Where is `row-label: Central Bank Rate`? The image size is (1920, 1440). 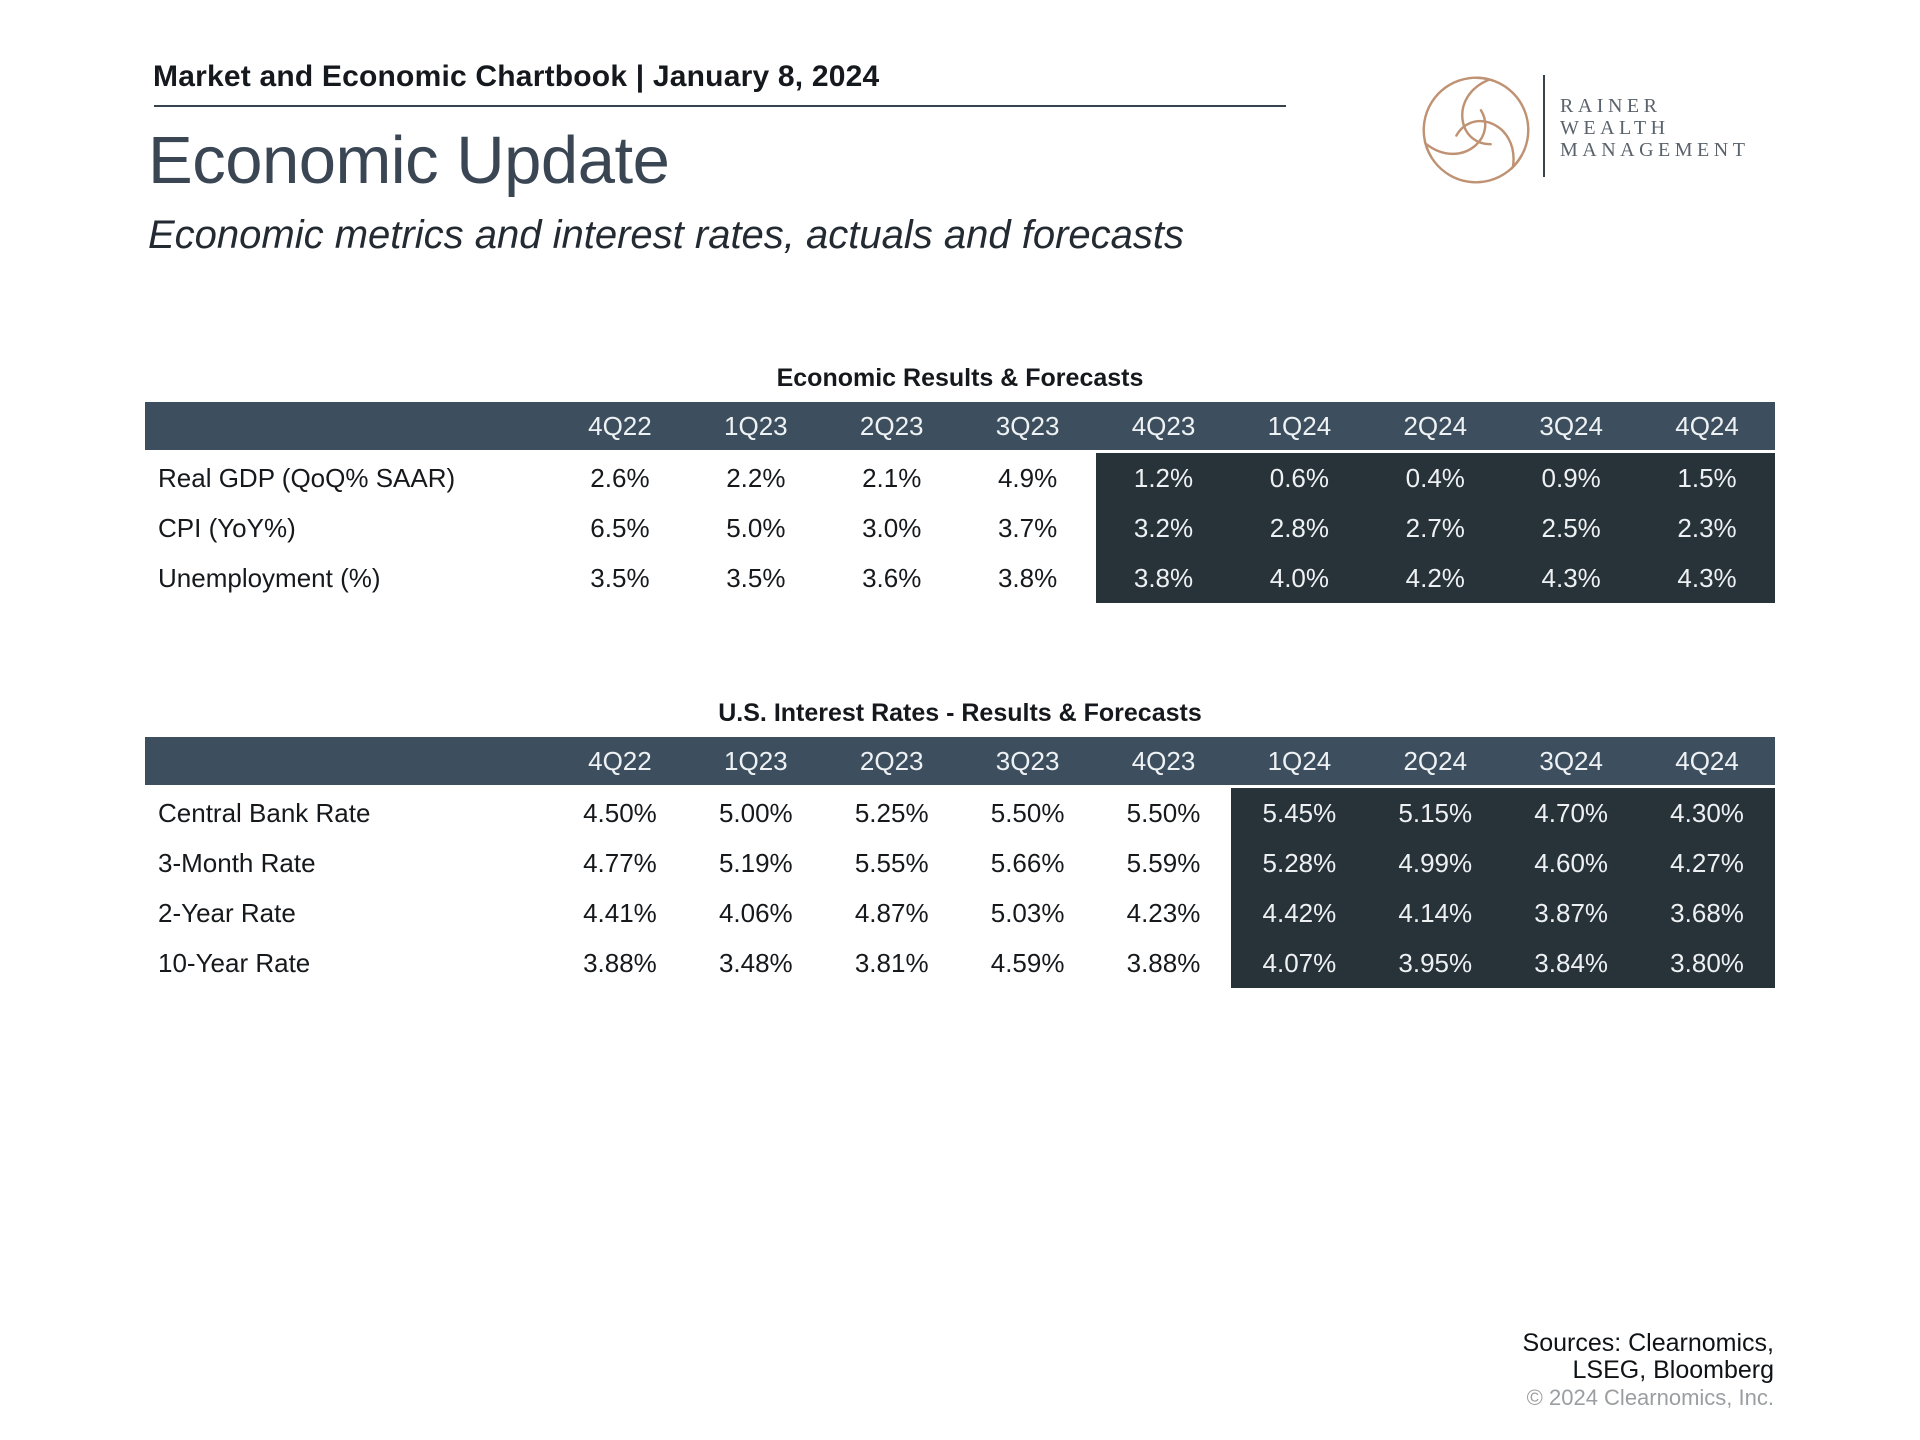
row-label: Central Bank Rate is located at coordinates (264, 813).